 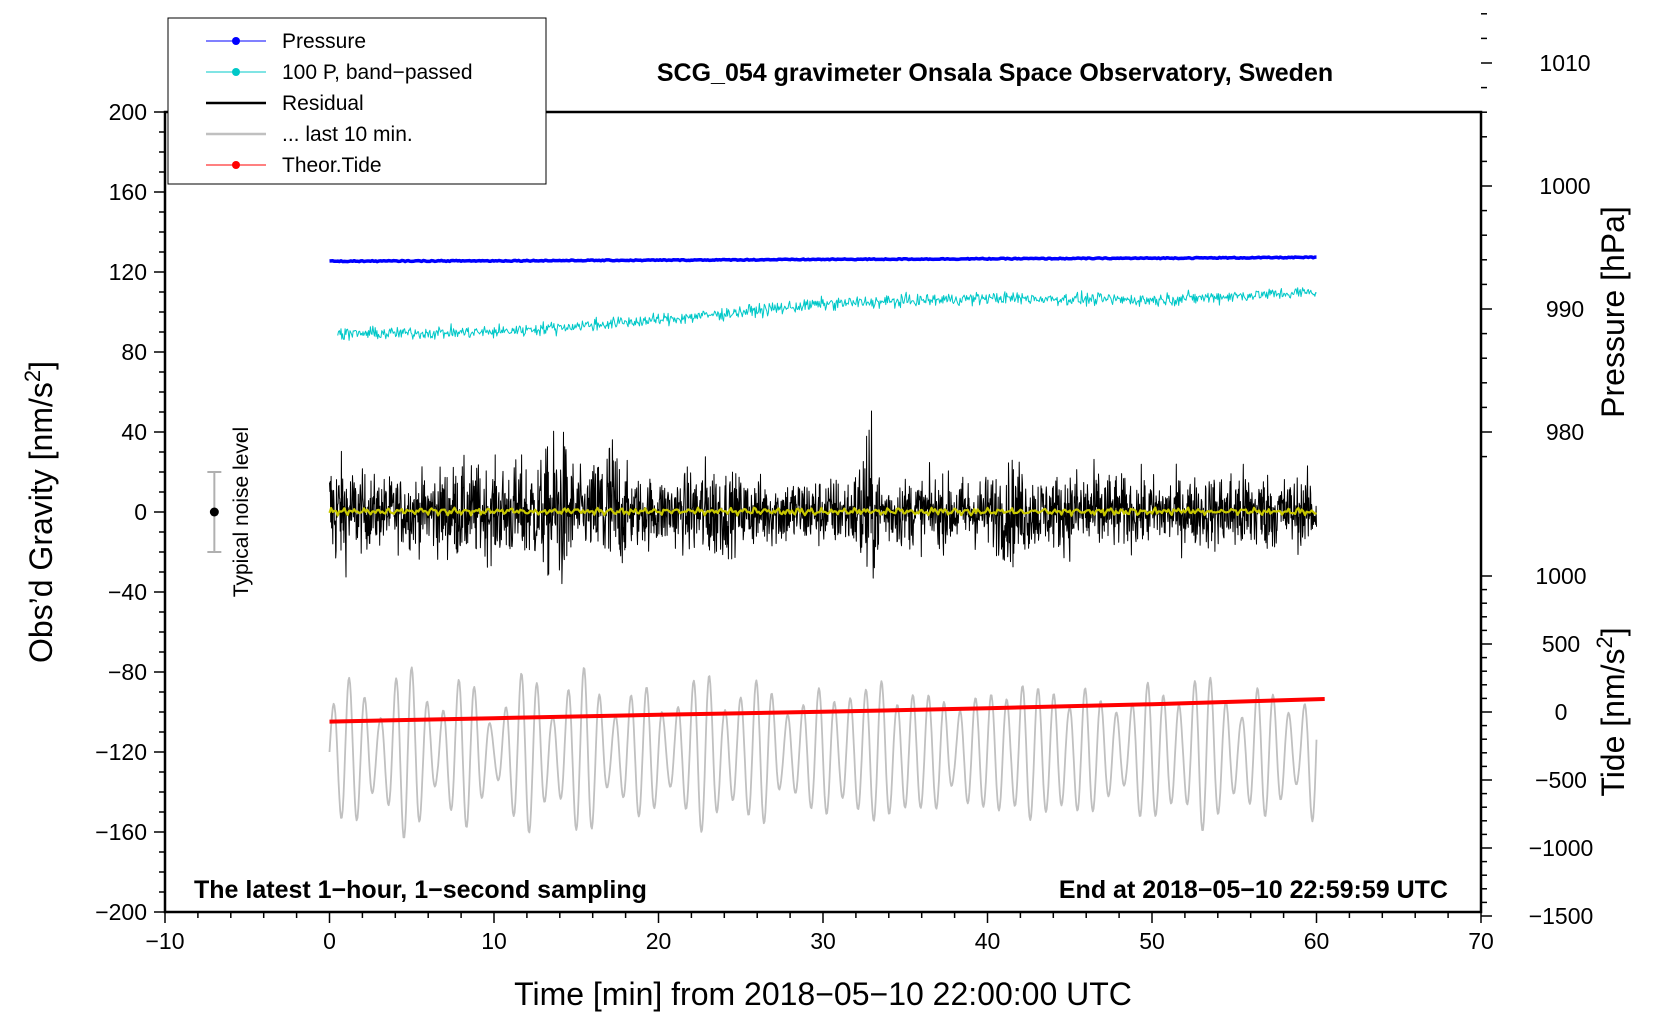 What do you see at coordinates (127, 672) in the screenshot?
I see `left-tick-label: −80` at bounding box center [127, 672].